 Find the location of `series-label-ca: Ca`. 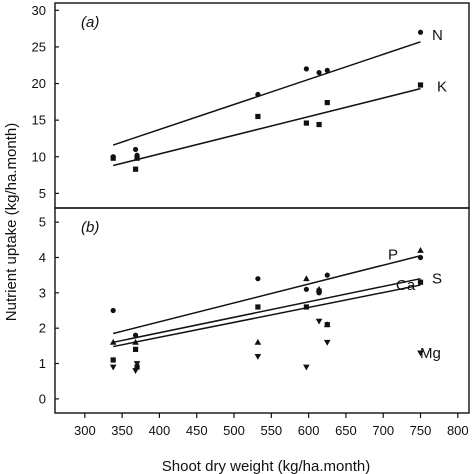

series-label-ca: Ca is located at coordinates (406, 285).